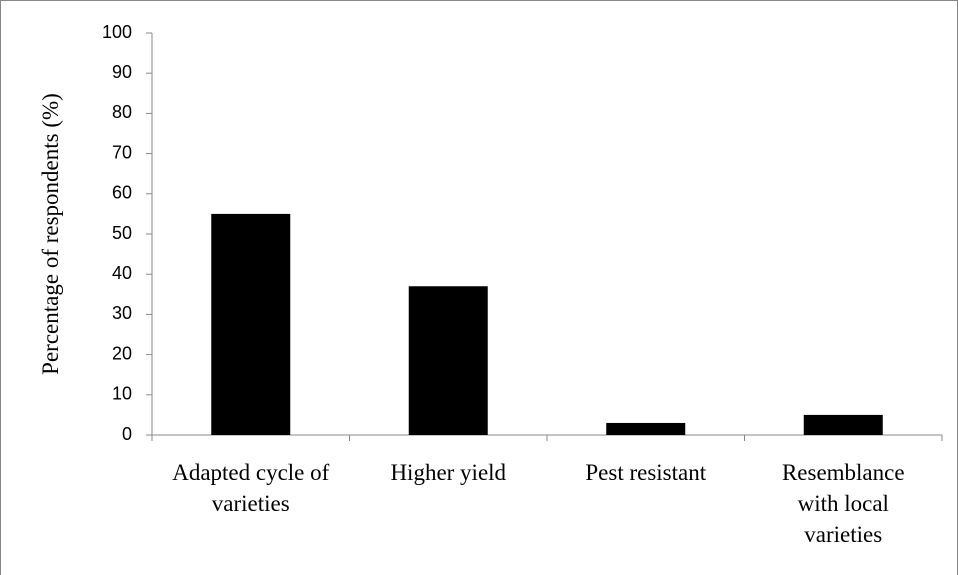 The image size is (958, 575). I want to click on y-tick-label: 70, so click(122, 152).